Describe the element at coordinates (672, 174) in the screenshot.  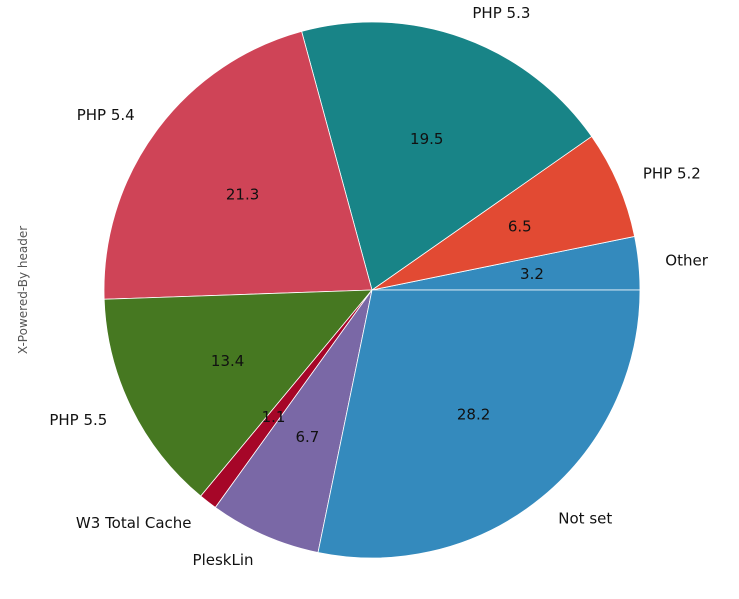
I see `slice-label: PHP 5.2` at that location.